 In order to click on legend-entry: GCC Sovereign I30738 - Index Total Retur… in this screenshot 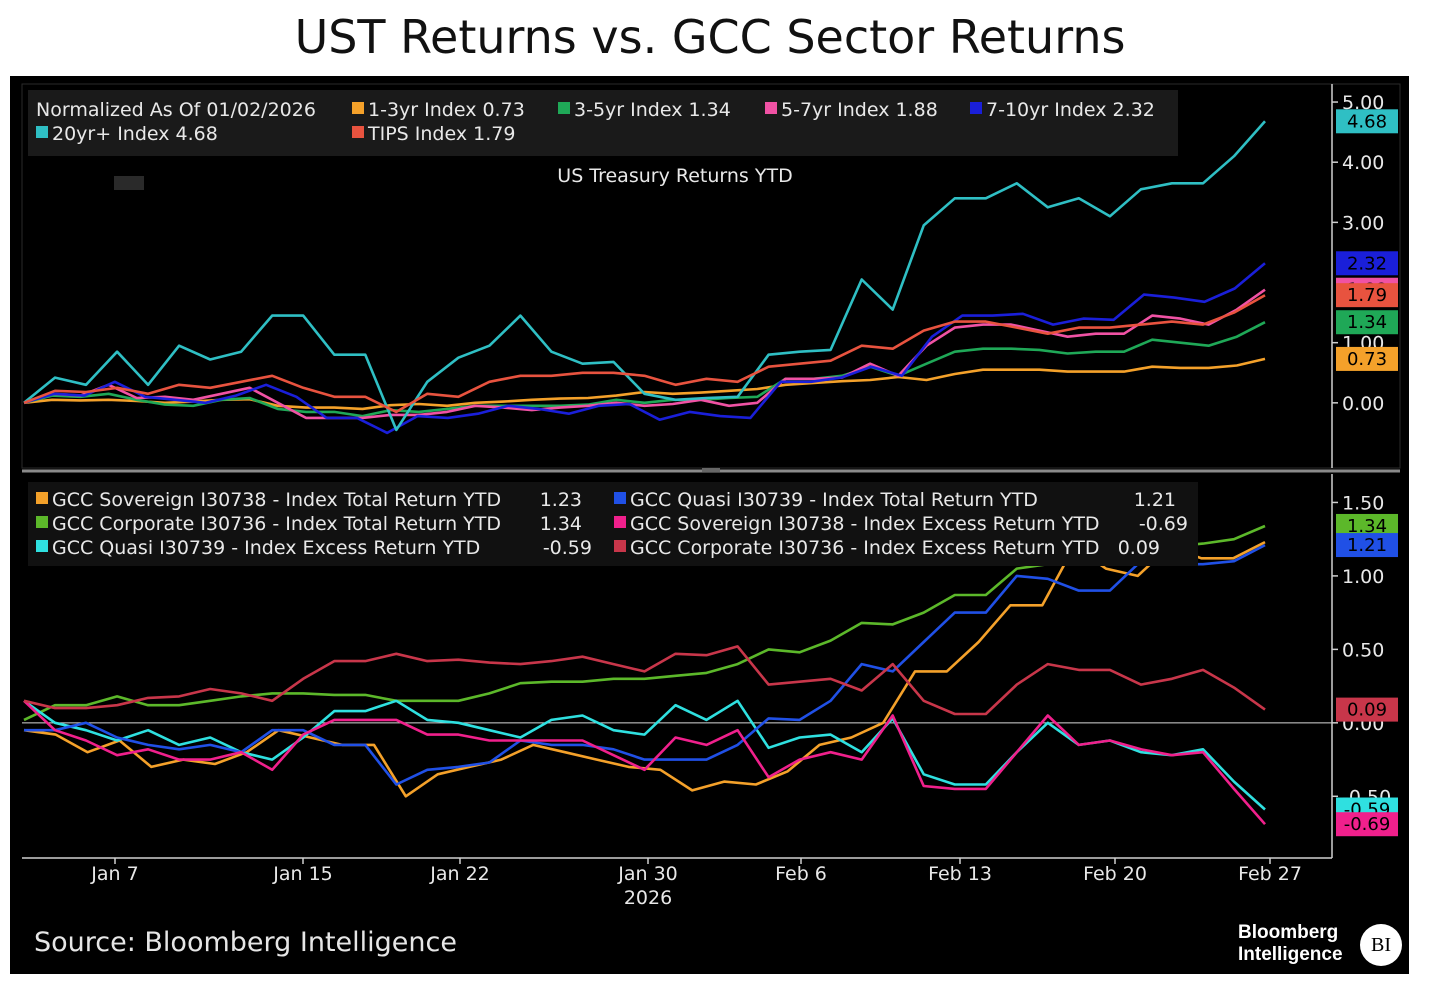, I will do `click(276, 500)`.